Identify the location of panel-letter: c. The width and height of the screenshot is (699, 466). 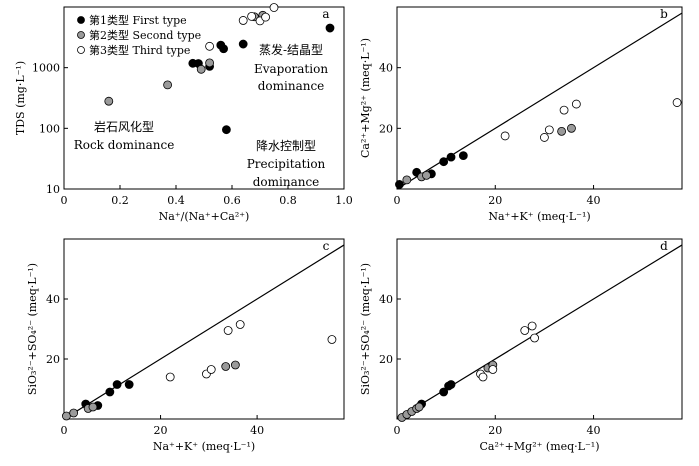
(326, 246).